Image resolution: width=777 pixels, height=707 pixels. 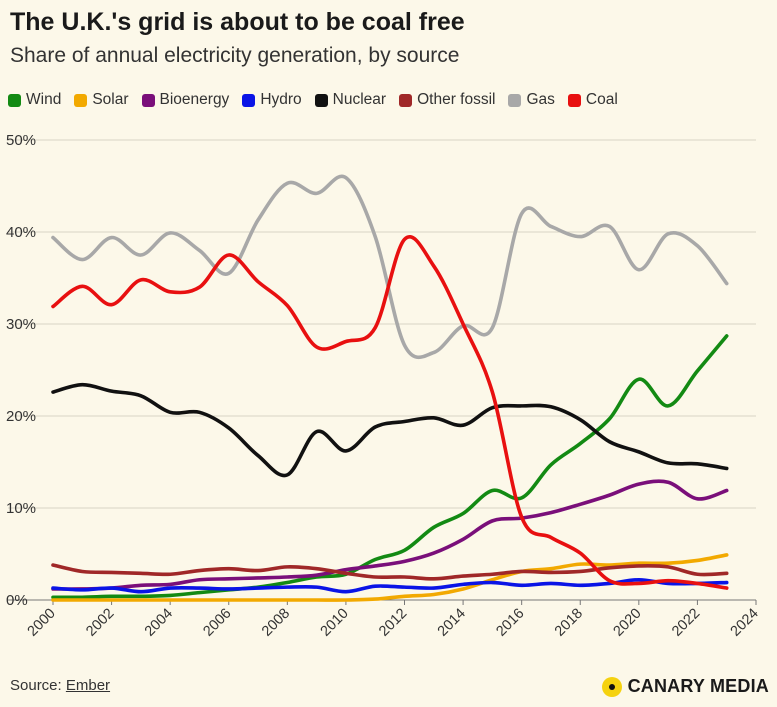 I want to click on legend-label: Nuclear, so click(x=359, y=99).